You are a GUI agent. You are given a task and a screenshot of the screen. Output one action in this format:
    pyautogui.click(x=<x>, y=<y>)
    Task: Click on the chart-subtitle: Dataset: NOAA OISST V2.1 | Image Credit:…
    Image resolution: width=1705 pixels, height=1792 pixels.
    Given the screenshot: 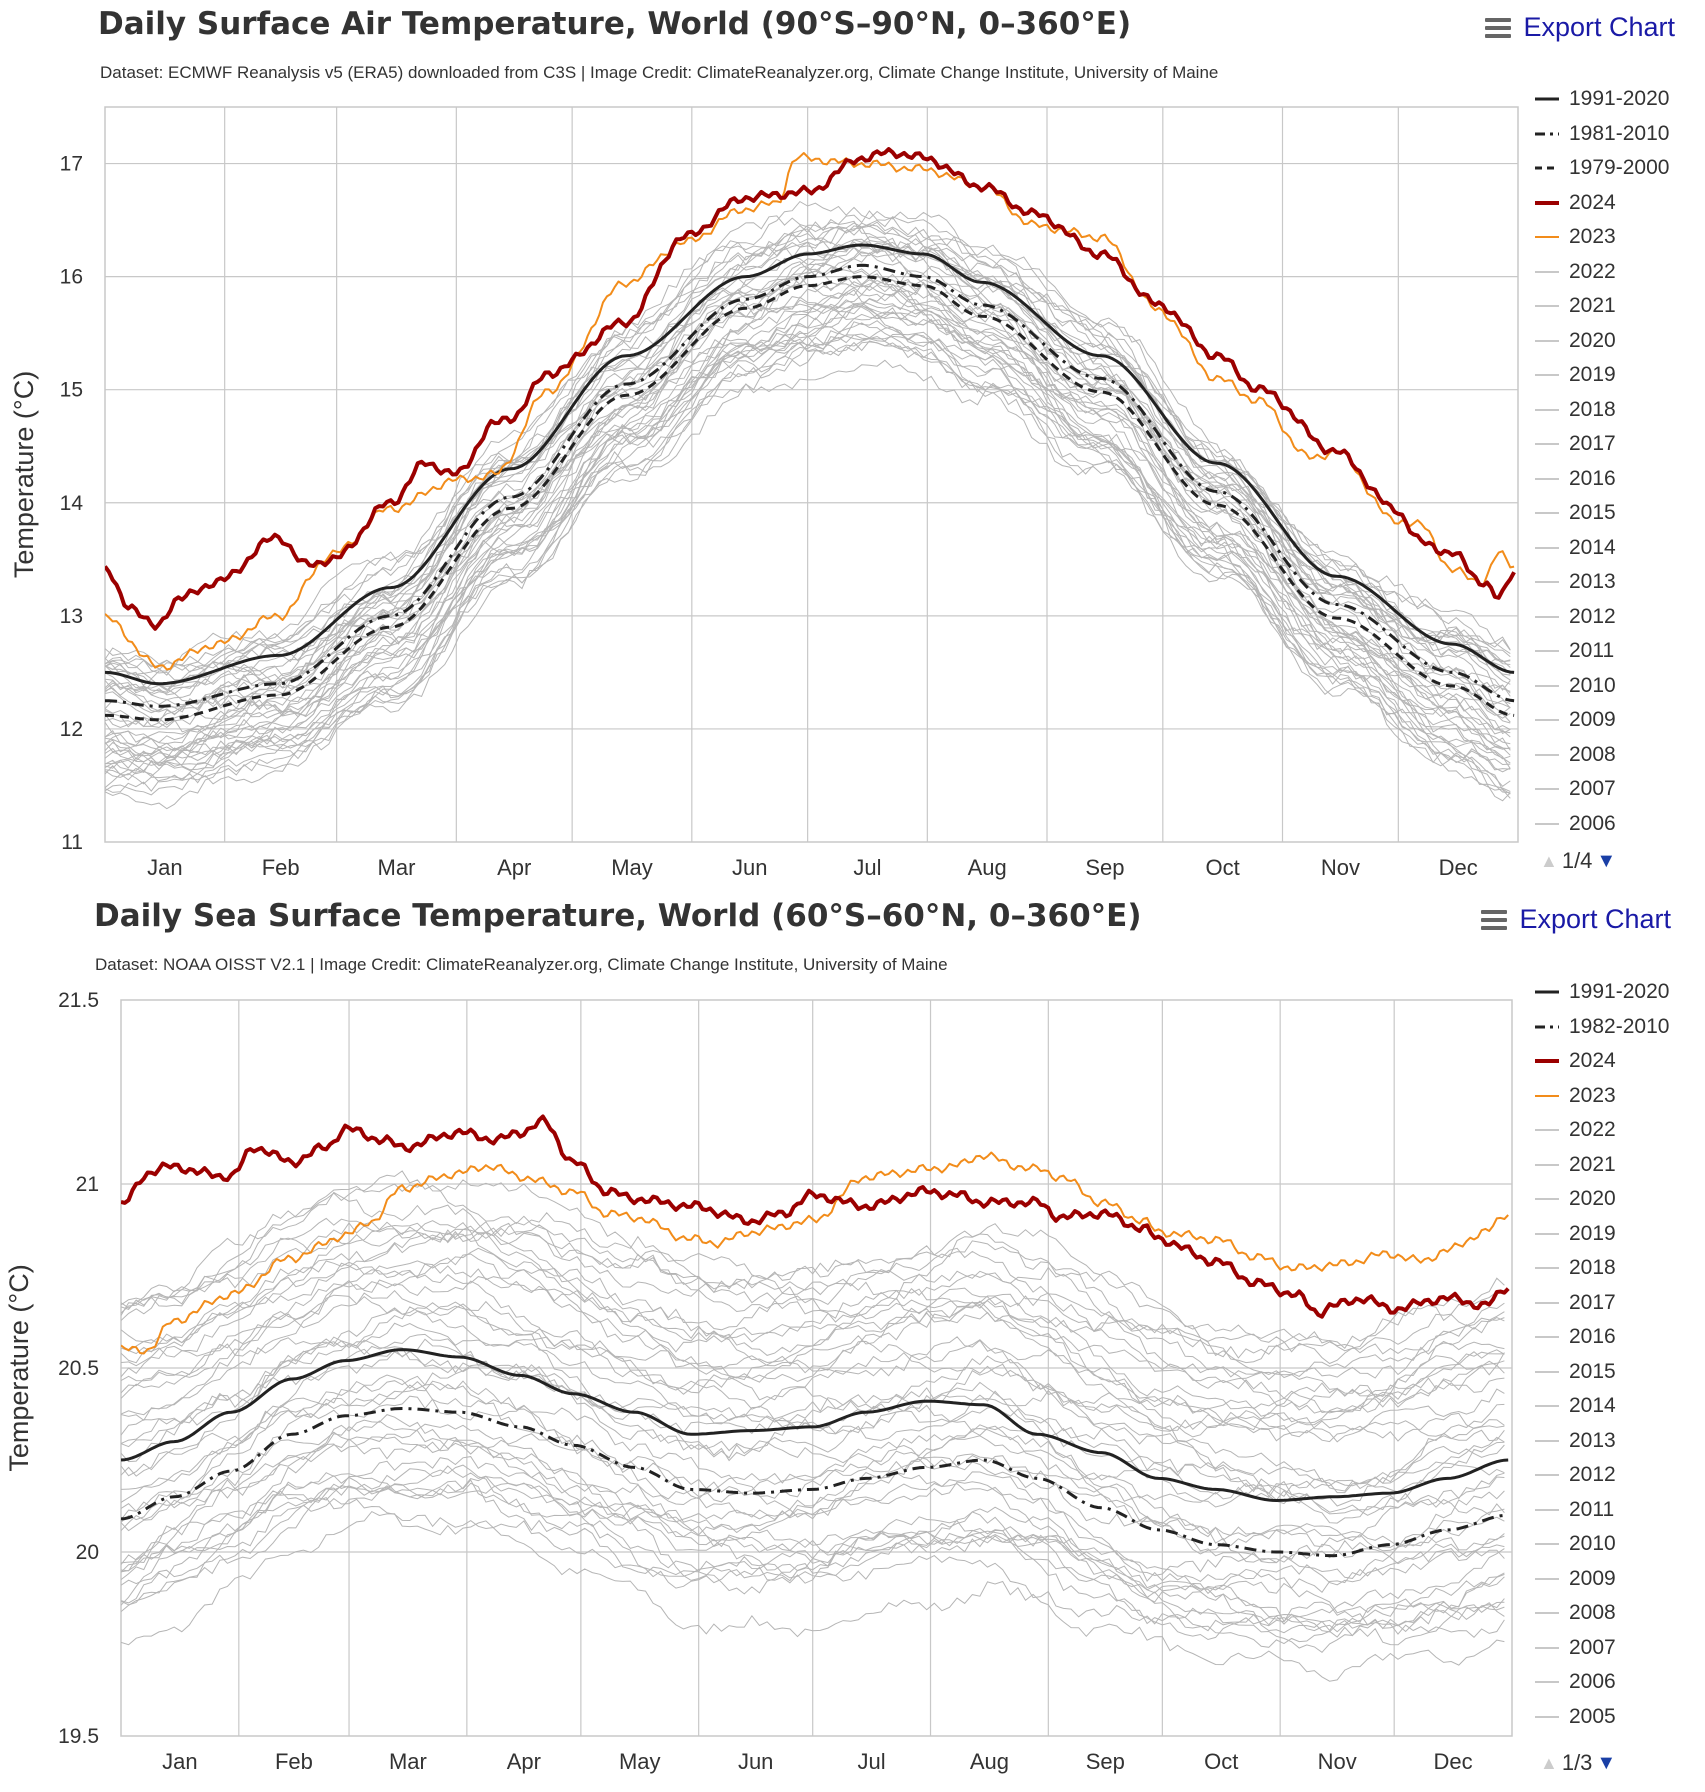 What is the action you would take?
    pyautogui.click(x=521, y=964)
    